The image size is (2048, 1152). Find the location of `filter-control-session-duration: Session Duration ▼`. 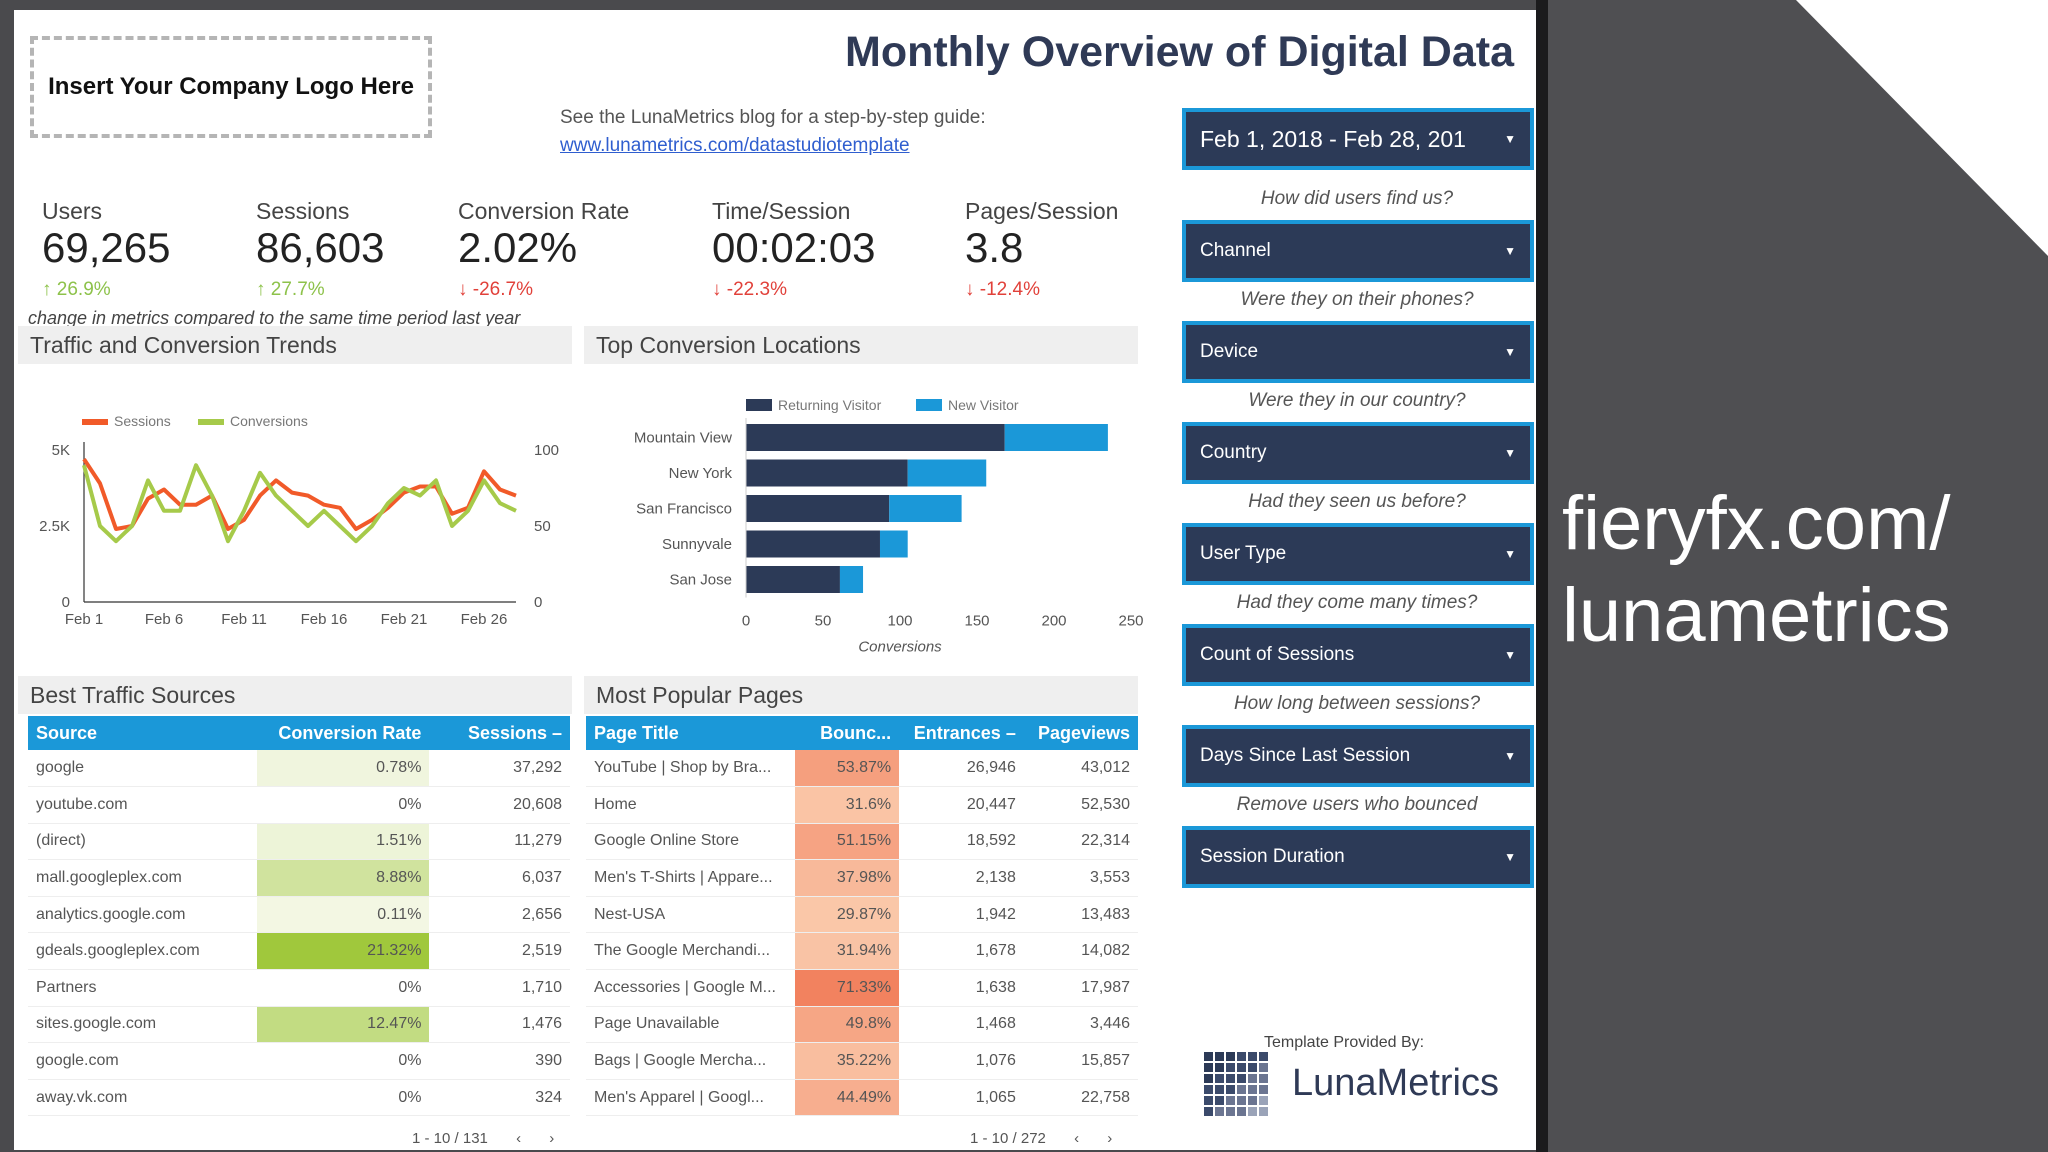

filter-control-session-duration: Session Duration ▼ is located at coordinates (1358, 857).